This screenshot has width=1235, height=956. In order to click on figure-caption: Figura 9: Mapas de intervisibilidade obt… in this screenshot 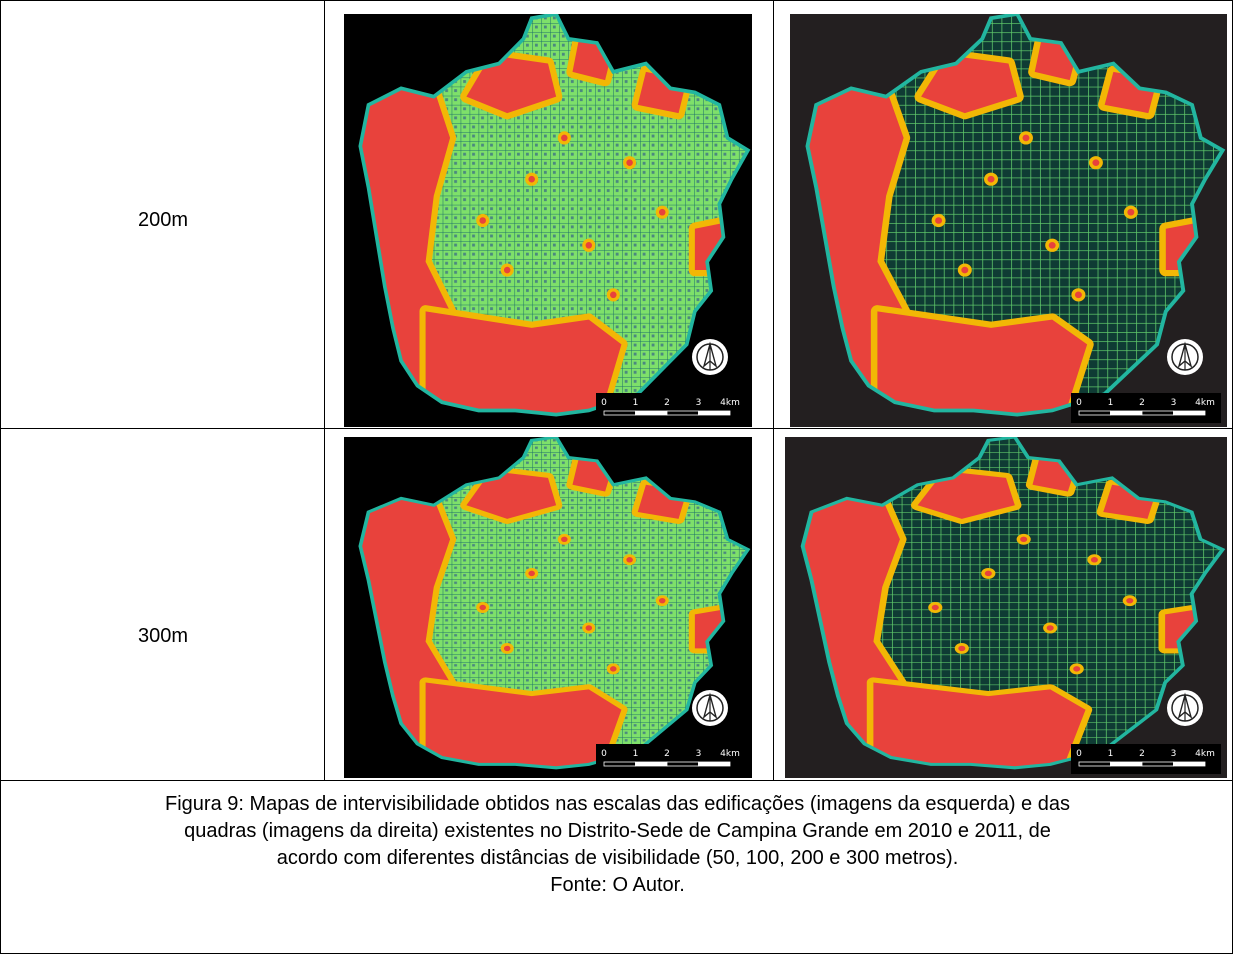, I will do `click(617, 845)`.